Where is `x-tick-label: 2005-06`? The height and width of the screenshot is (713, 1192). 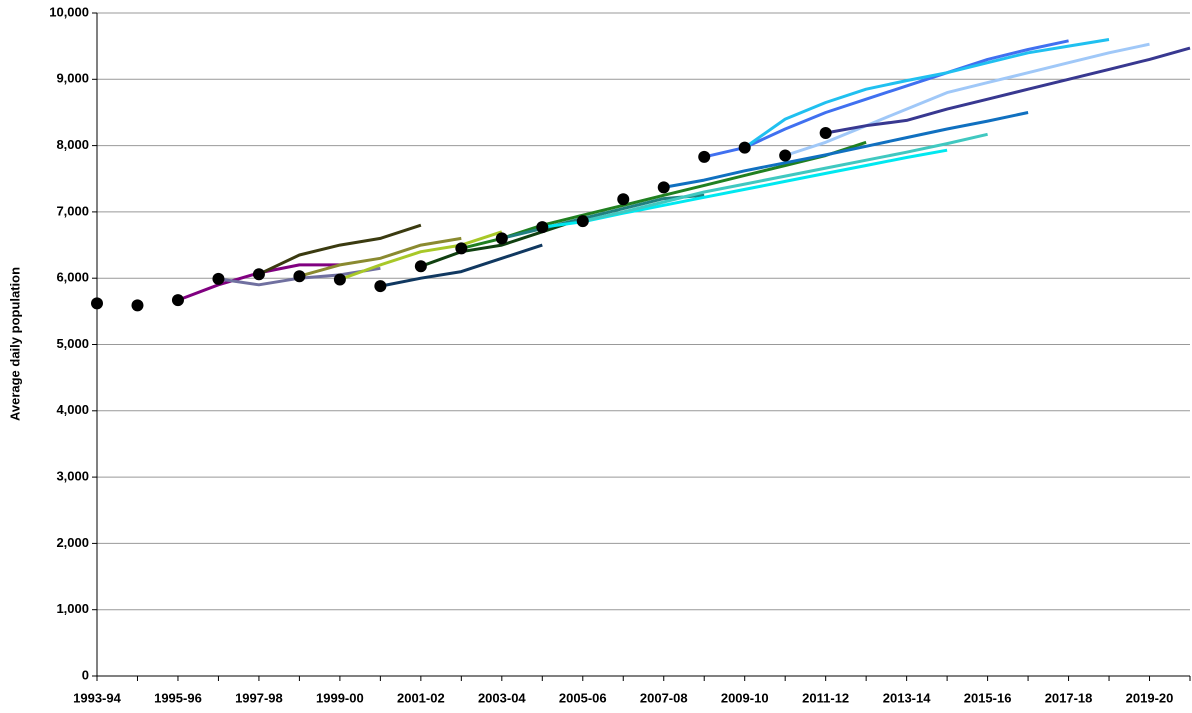 x-tick-label: 2005-06 is located at coordinates (583, 697).